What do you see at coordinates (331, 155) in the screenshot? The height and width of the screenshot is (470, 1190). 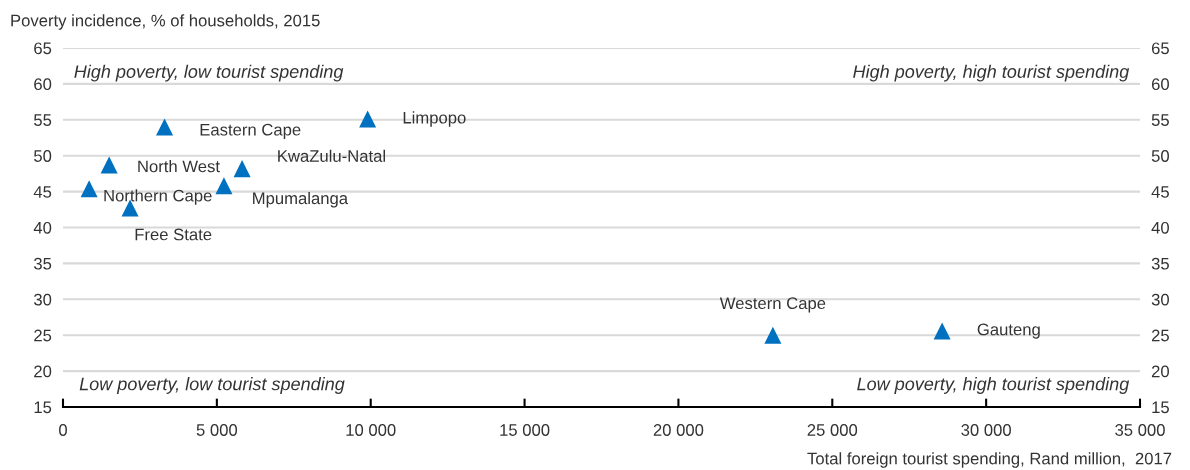 I see `annotation: KwaZulu-Natal` at bounding box center [331, 155].